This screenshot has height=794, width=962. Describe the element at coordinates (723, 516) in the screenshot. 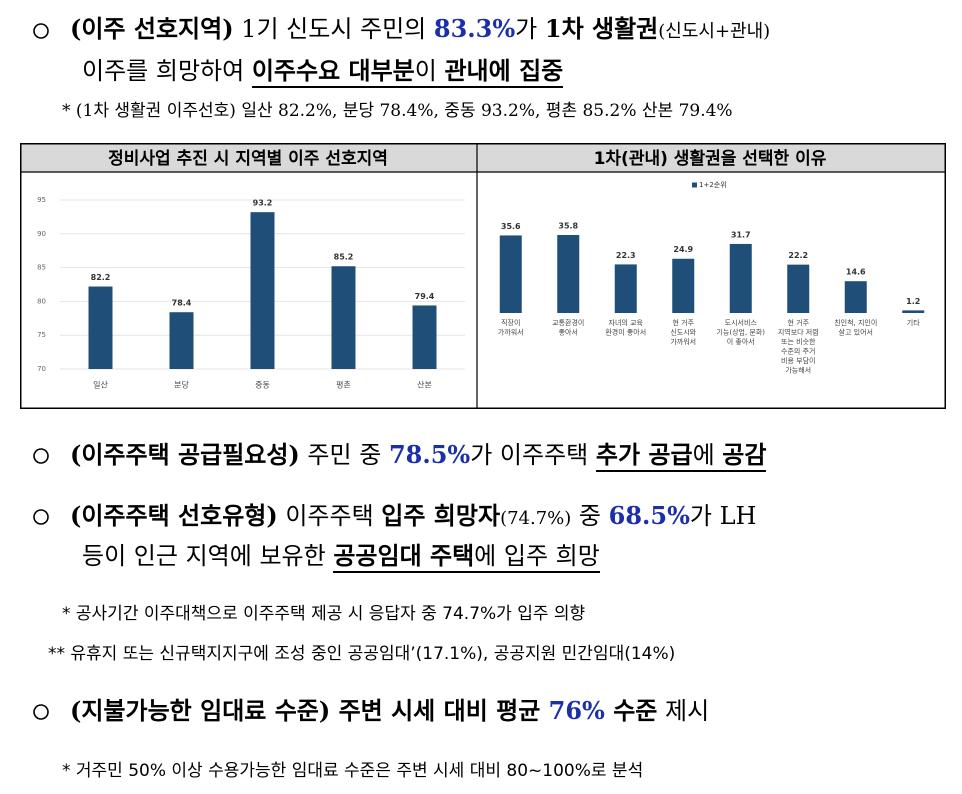

I see `text: 가 LH` at that location.